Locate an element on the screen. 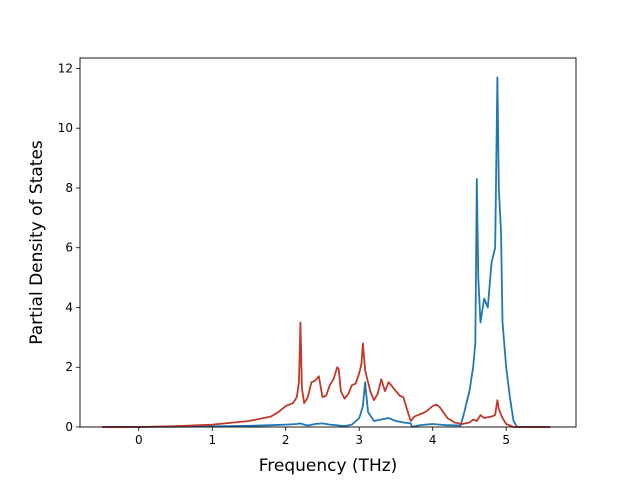 This screenshot has width=640, height=480. x-tick-label: 5 is located at coordinates (506, 440).